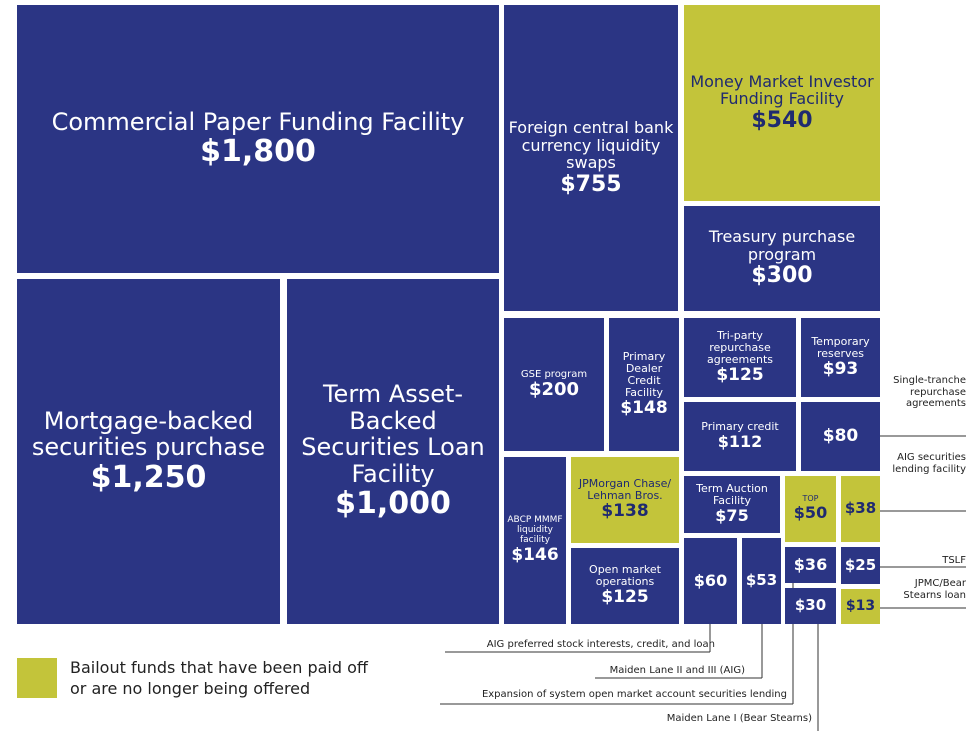  I want to click on cell-name: Treasury purchase program, so click(782, 245).